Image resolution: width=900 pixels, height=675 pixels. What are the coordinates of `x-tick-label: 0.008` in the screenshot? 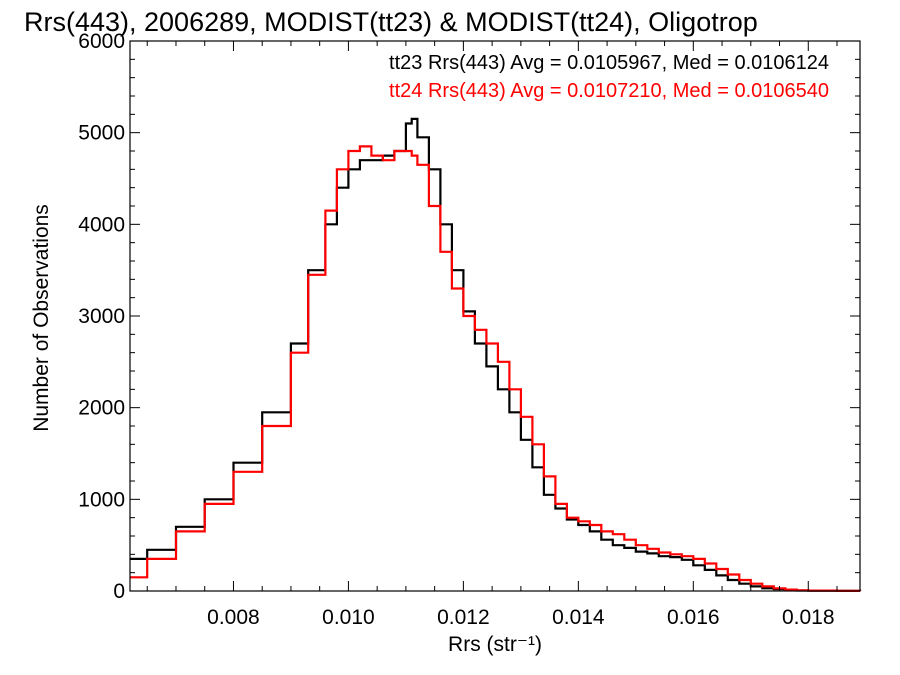 It's located at (233, 617).